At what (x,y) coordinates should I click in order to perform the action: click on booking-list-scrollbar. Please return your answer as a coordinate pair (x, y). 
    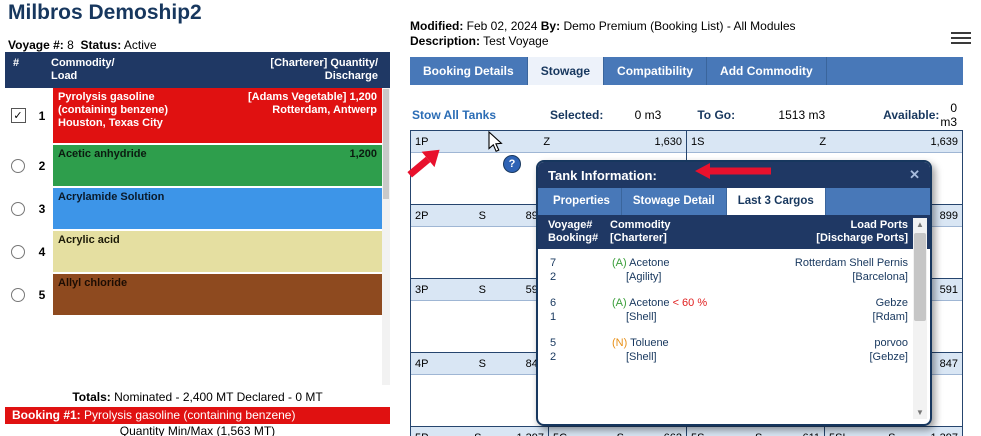
    Looking at the image, I should click on (386, 236).